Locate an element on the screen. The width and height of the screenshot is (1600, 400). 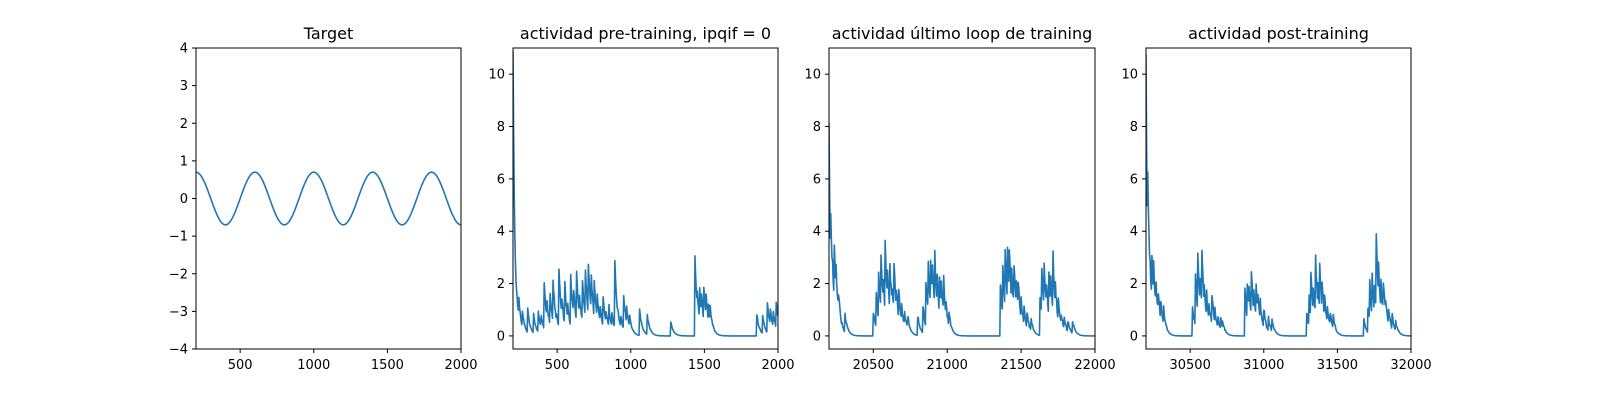
subplot-post-training-axes-frame is located at coordinates (1278, 198).